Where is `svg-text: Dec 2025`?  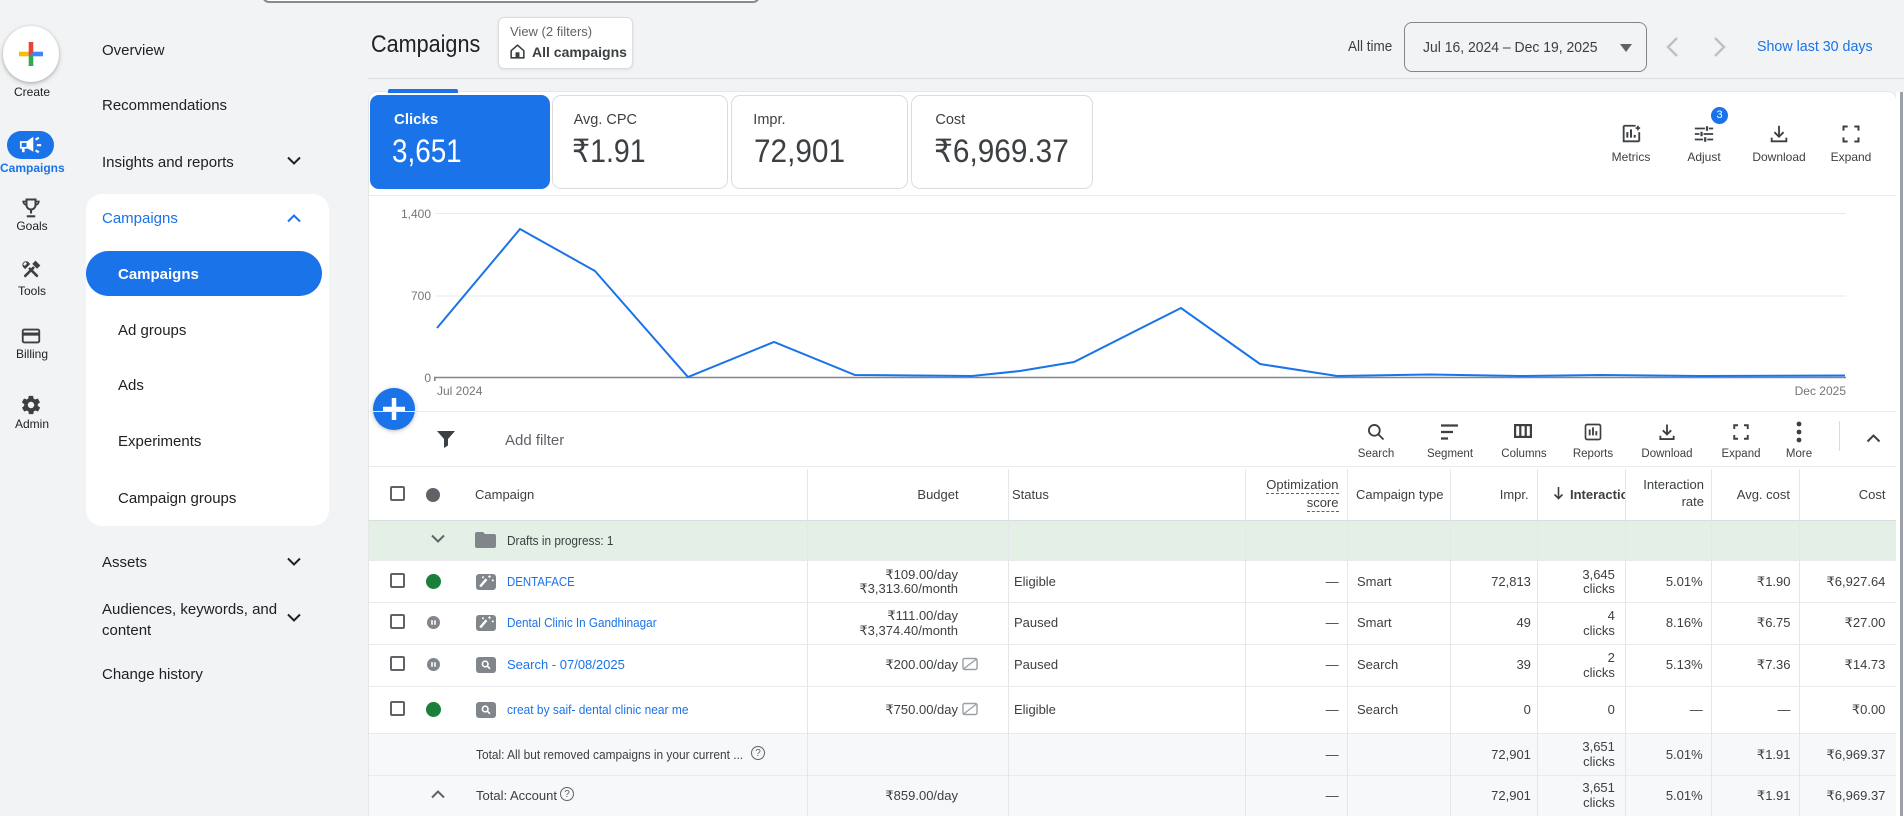
svg-text: Dec 2025 is located at coordinates (1821, 391).